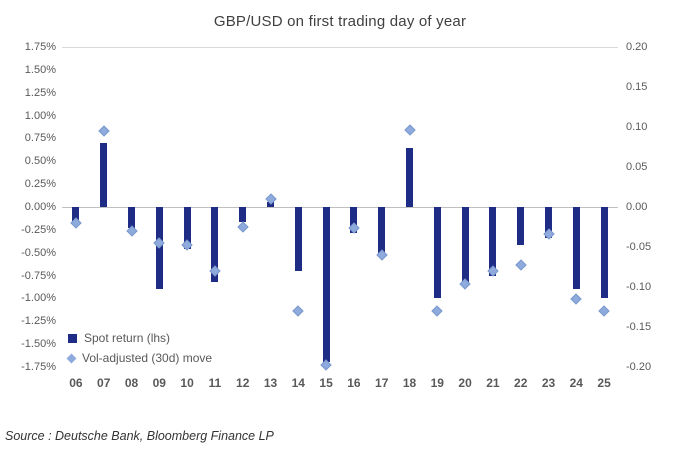 The height and width of the screenshot is (455, 678). I want to click on left-axis-tick: 0.75%, so click(40, 138).